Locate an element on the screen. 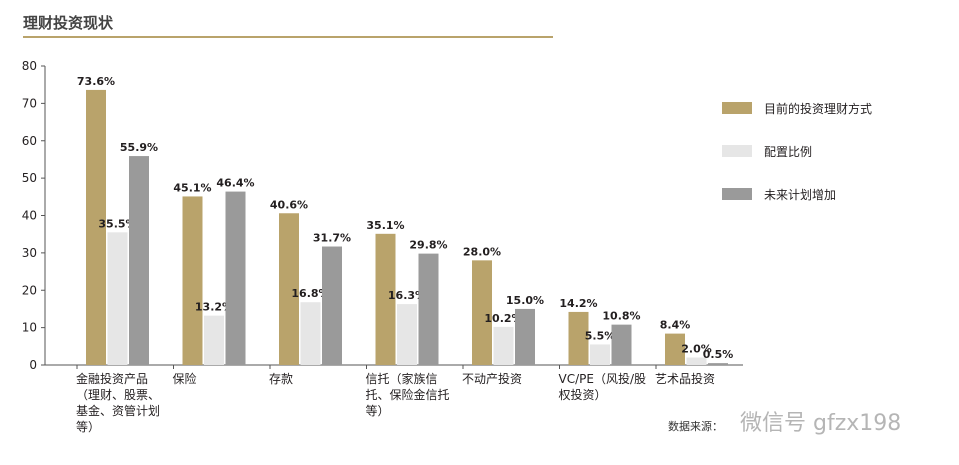 Image resolution: width=959 pixels, height=465 pixels. y-tick-label: 70 is located at coordinates (29, 103).